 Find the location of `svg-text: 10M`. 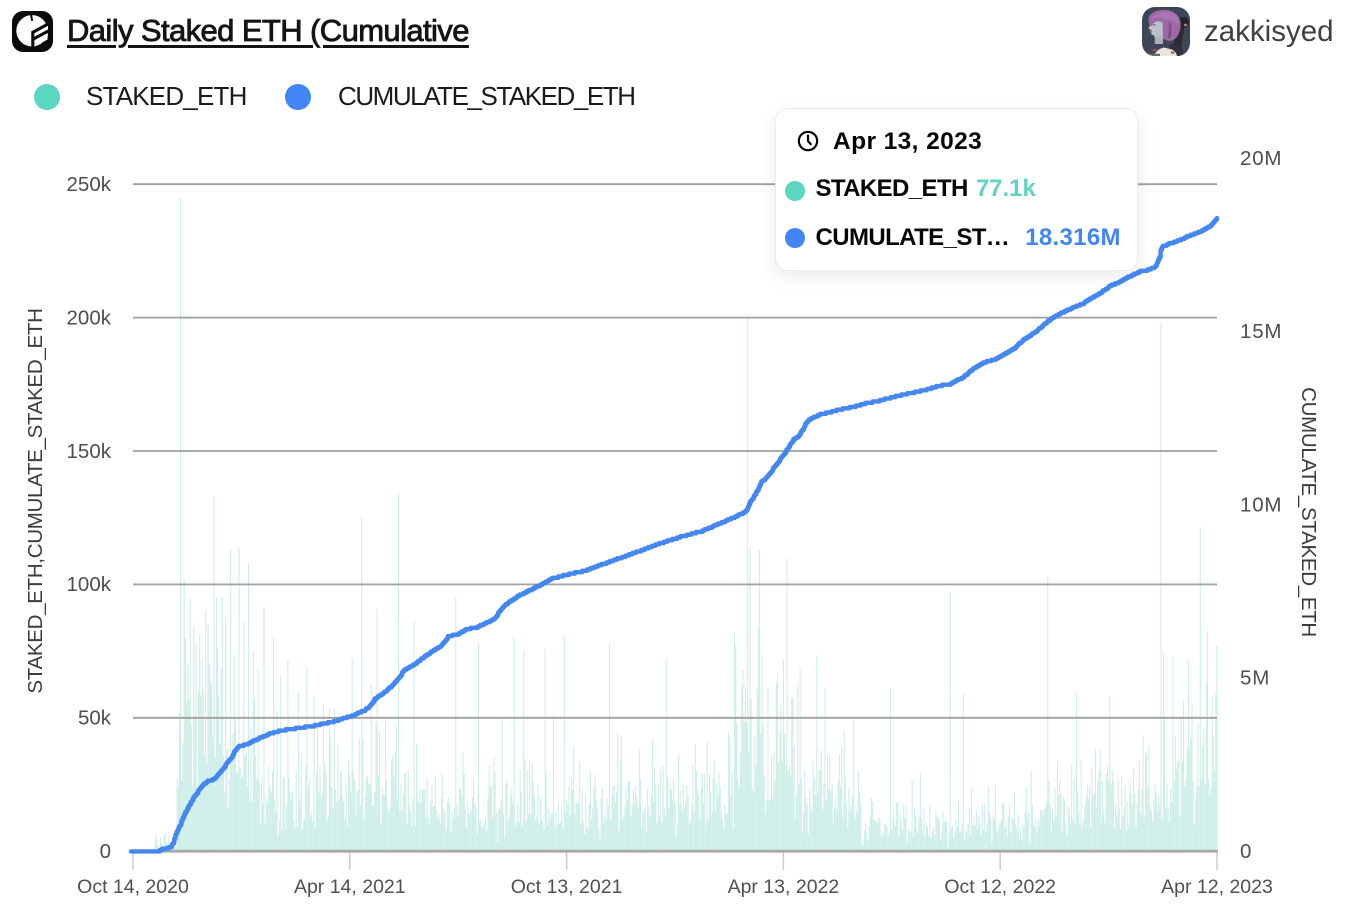

svg-text: 10M is located at coordinates (1261, 504).